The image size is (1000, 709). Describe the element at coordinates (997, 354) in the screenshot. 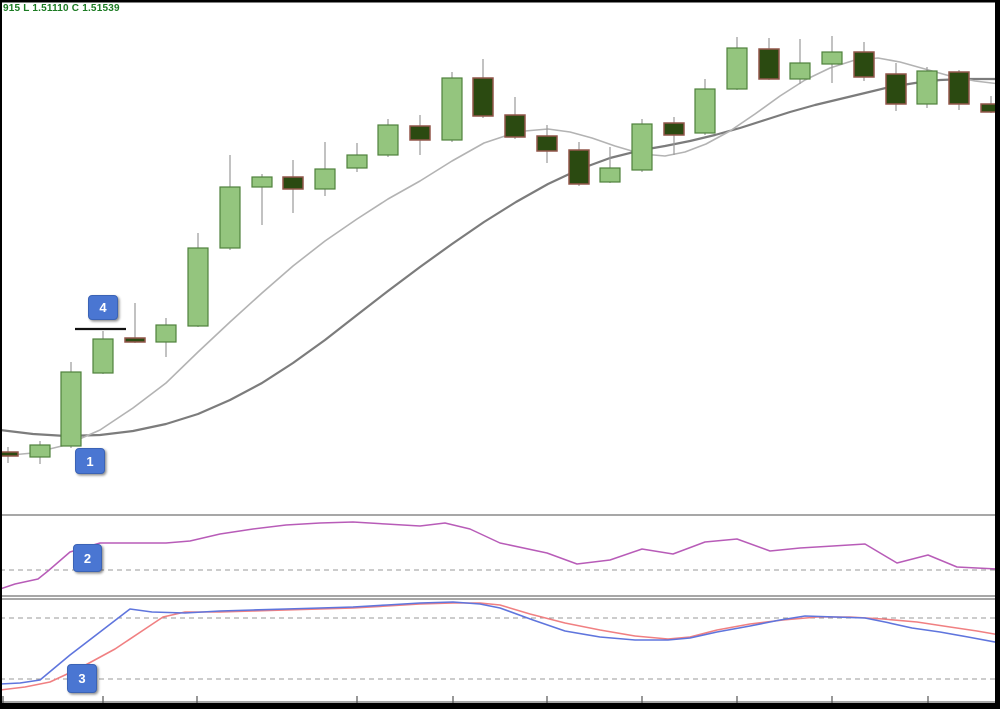

I see `border-right` at that location.